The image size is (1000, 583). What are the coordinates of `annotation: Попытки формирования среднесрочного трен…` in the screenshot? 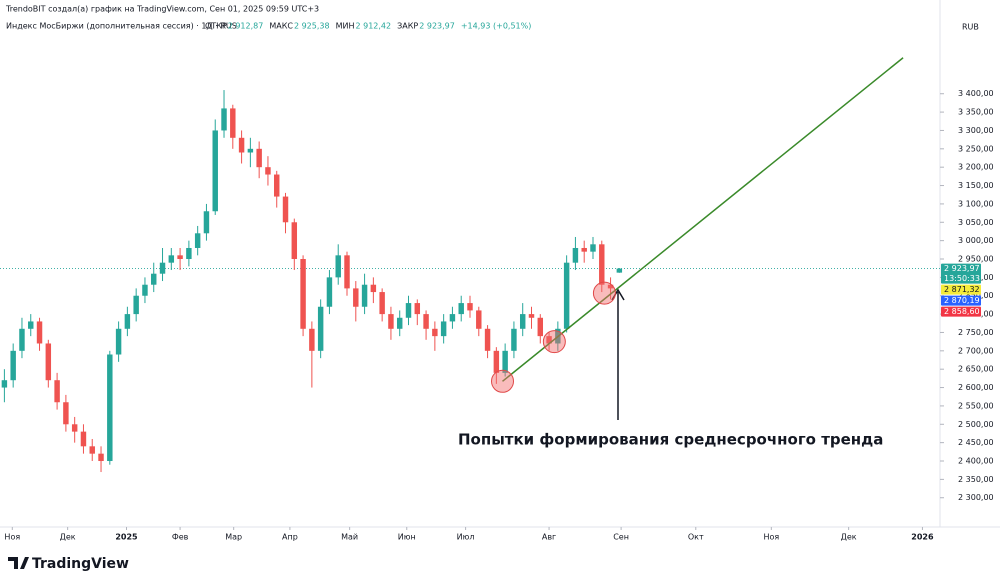 It's located at (670, 440).